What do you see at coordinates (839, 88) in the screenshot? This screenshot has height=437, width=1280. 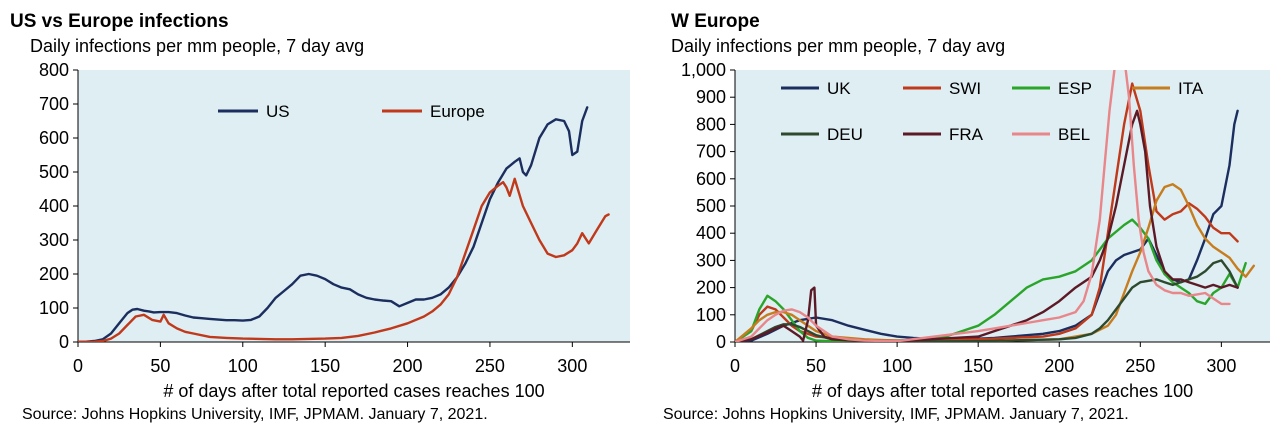 I see `legend-label-uk: UK` at bounding box center [839, 88].